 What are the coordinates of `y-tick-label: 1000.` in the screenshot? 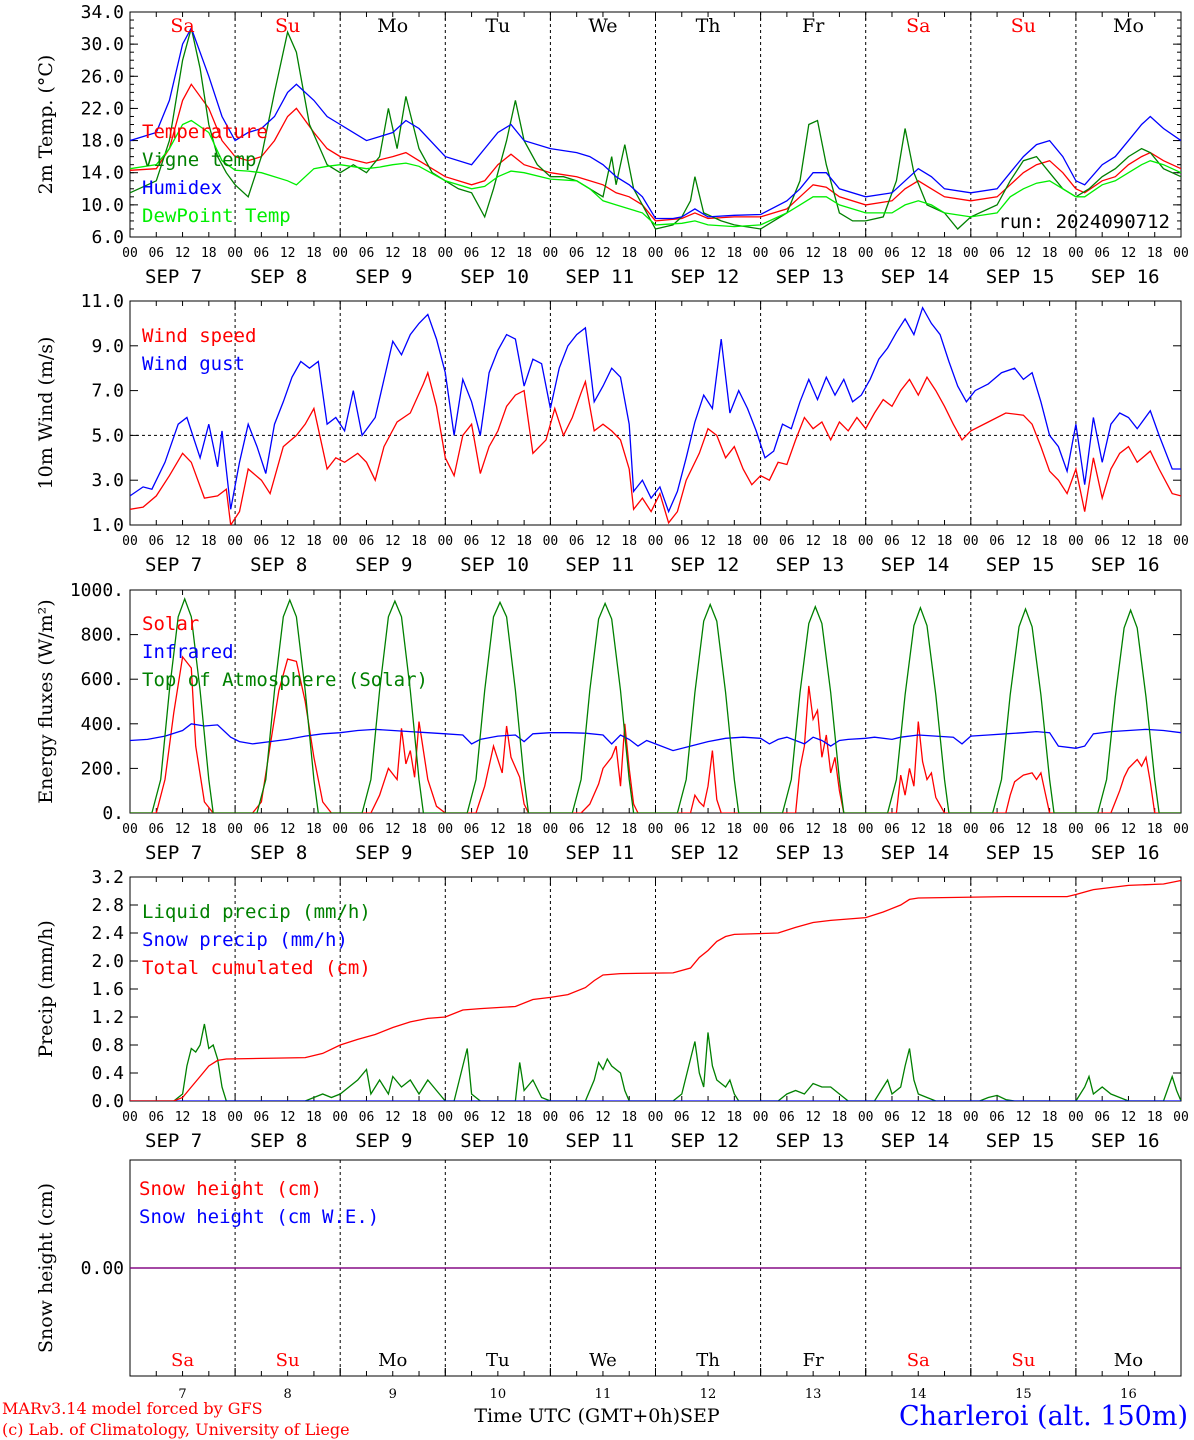 It's located at (97, 590).